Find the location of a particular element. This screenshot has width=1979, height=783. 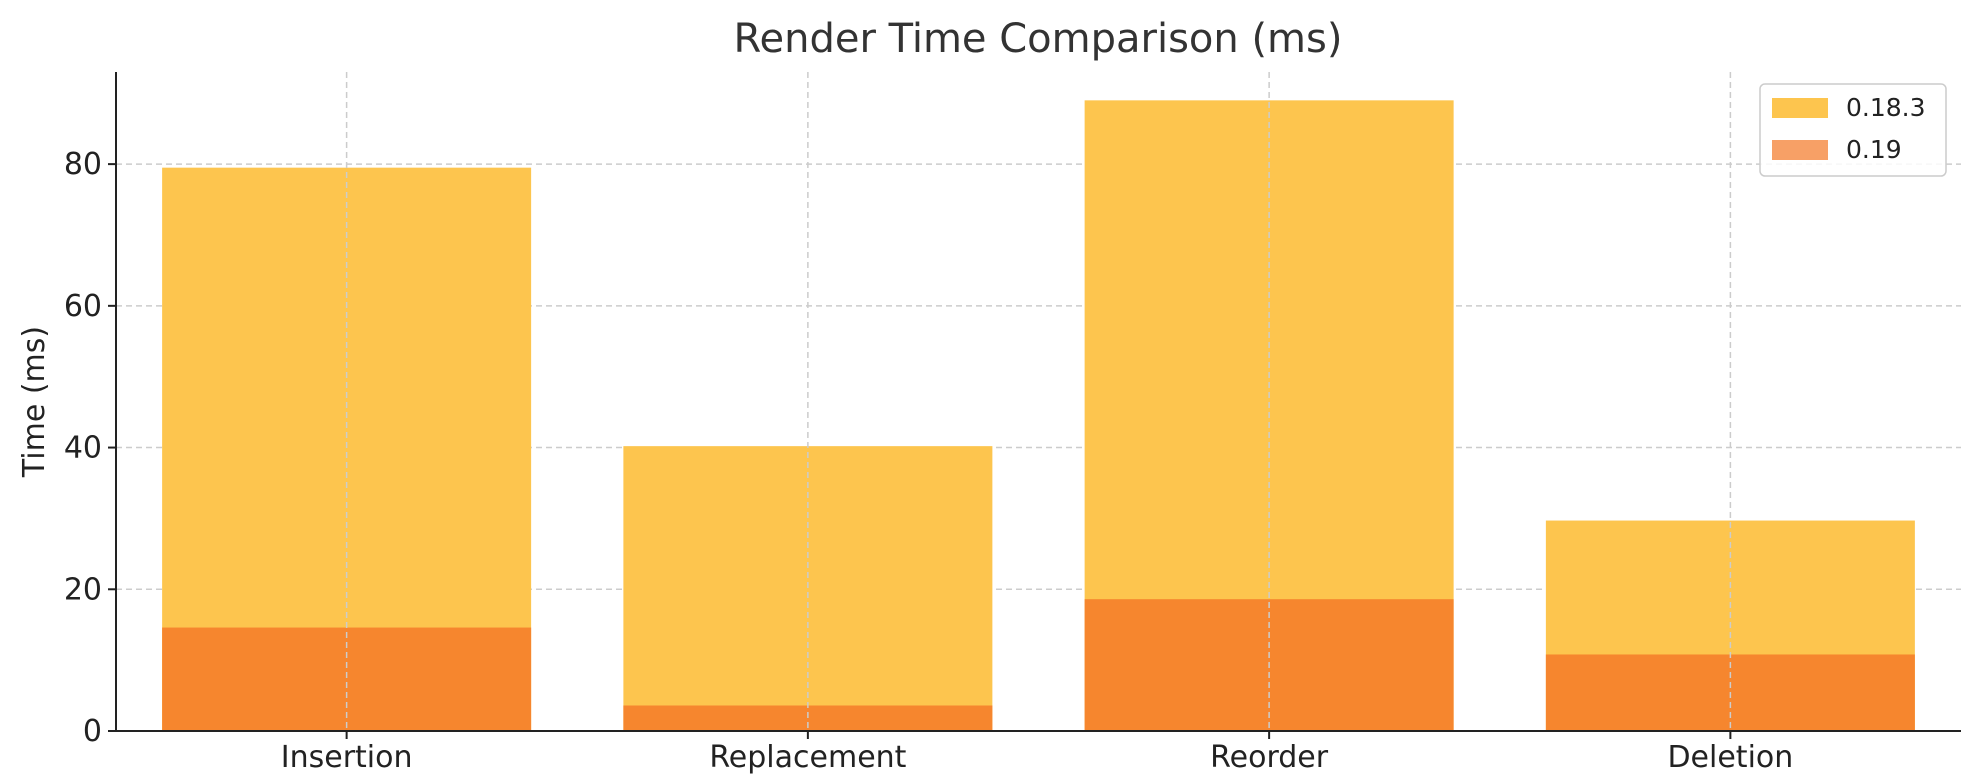

legend-label: 0.18.3 is located at coordinates (1886, 107).